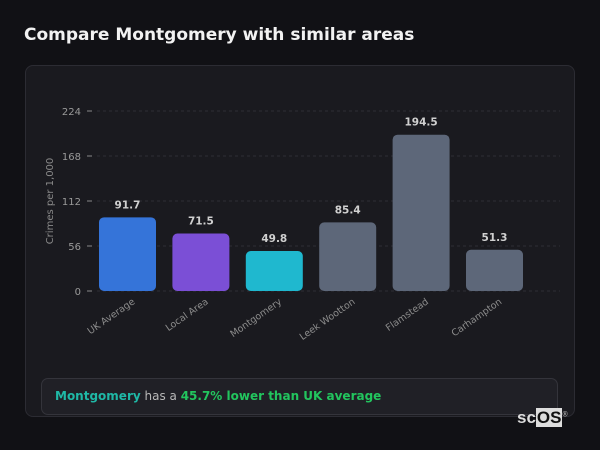 The height and width of the screenshot is (450, 600). Describe the element at coordinates (112, 316) in the screenshot. I see `x-tick-label: UK Average` at that location.